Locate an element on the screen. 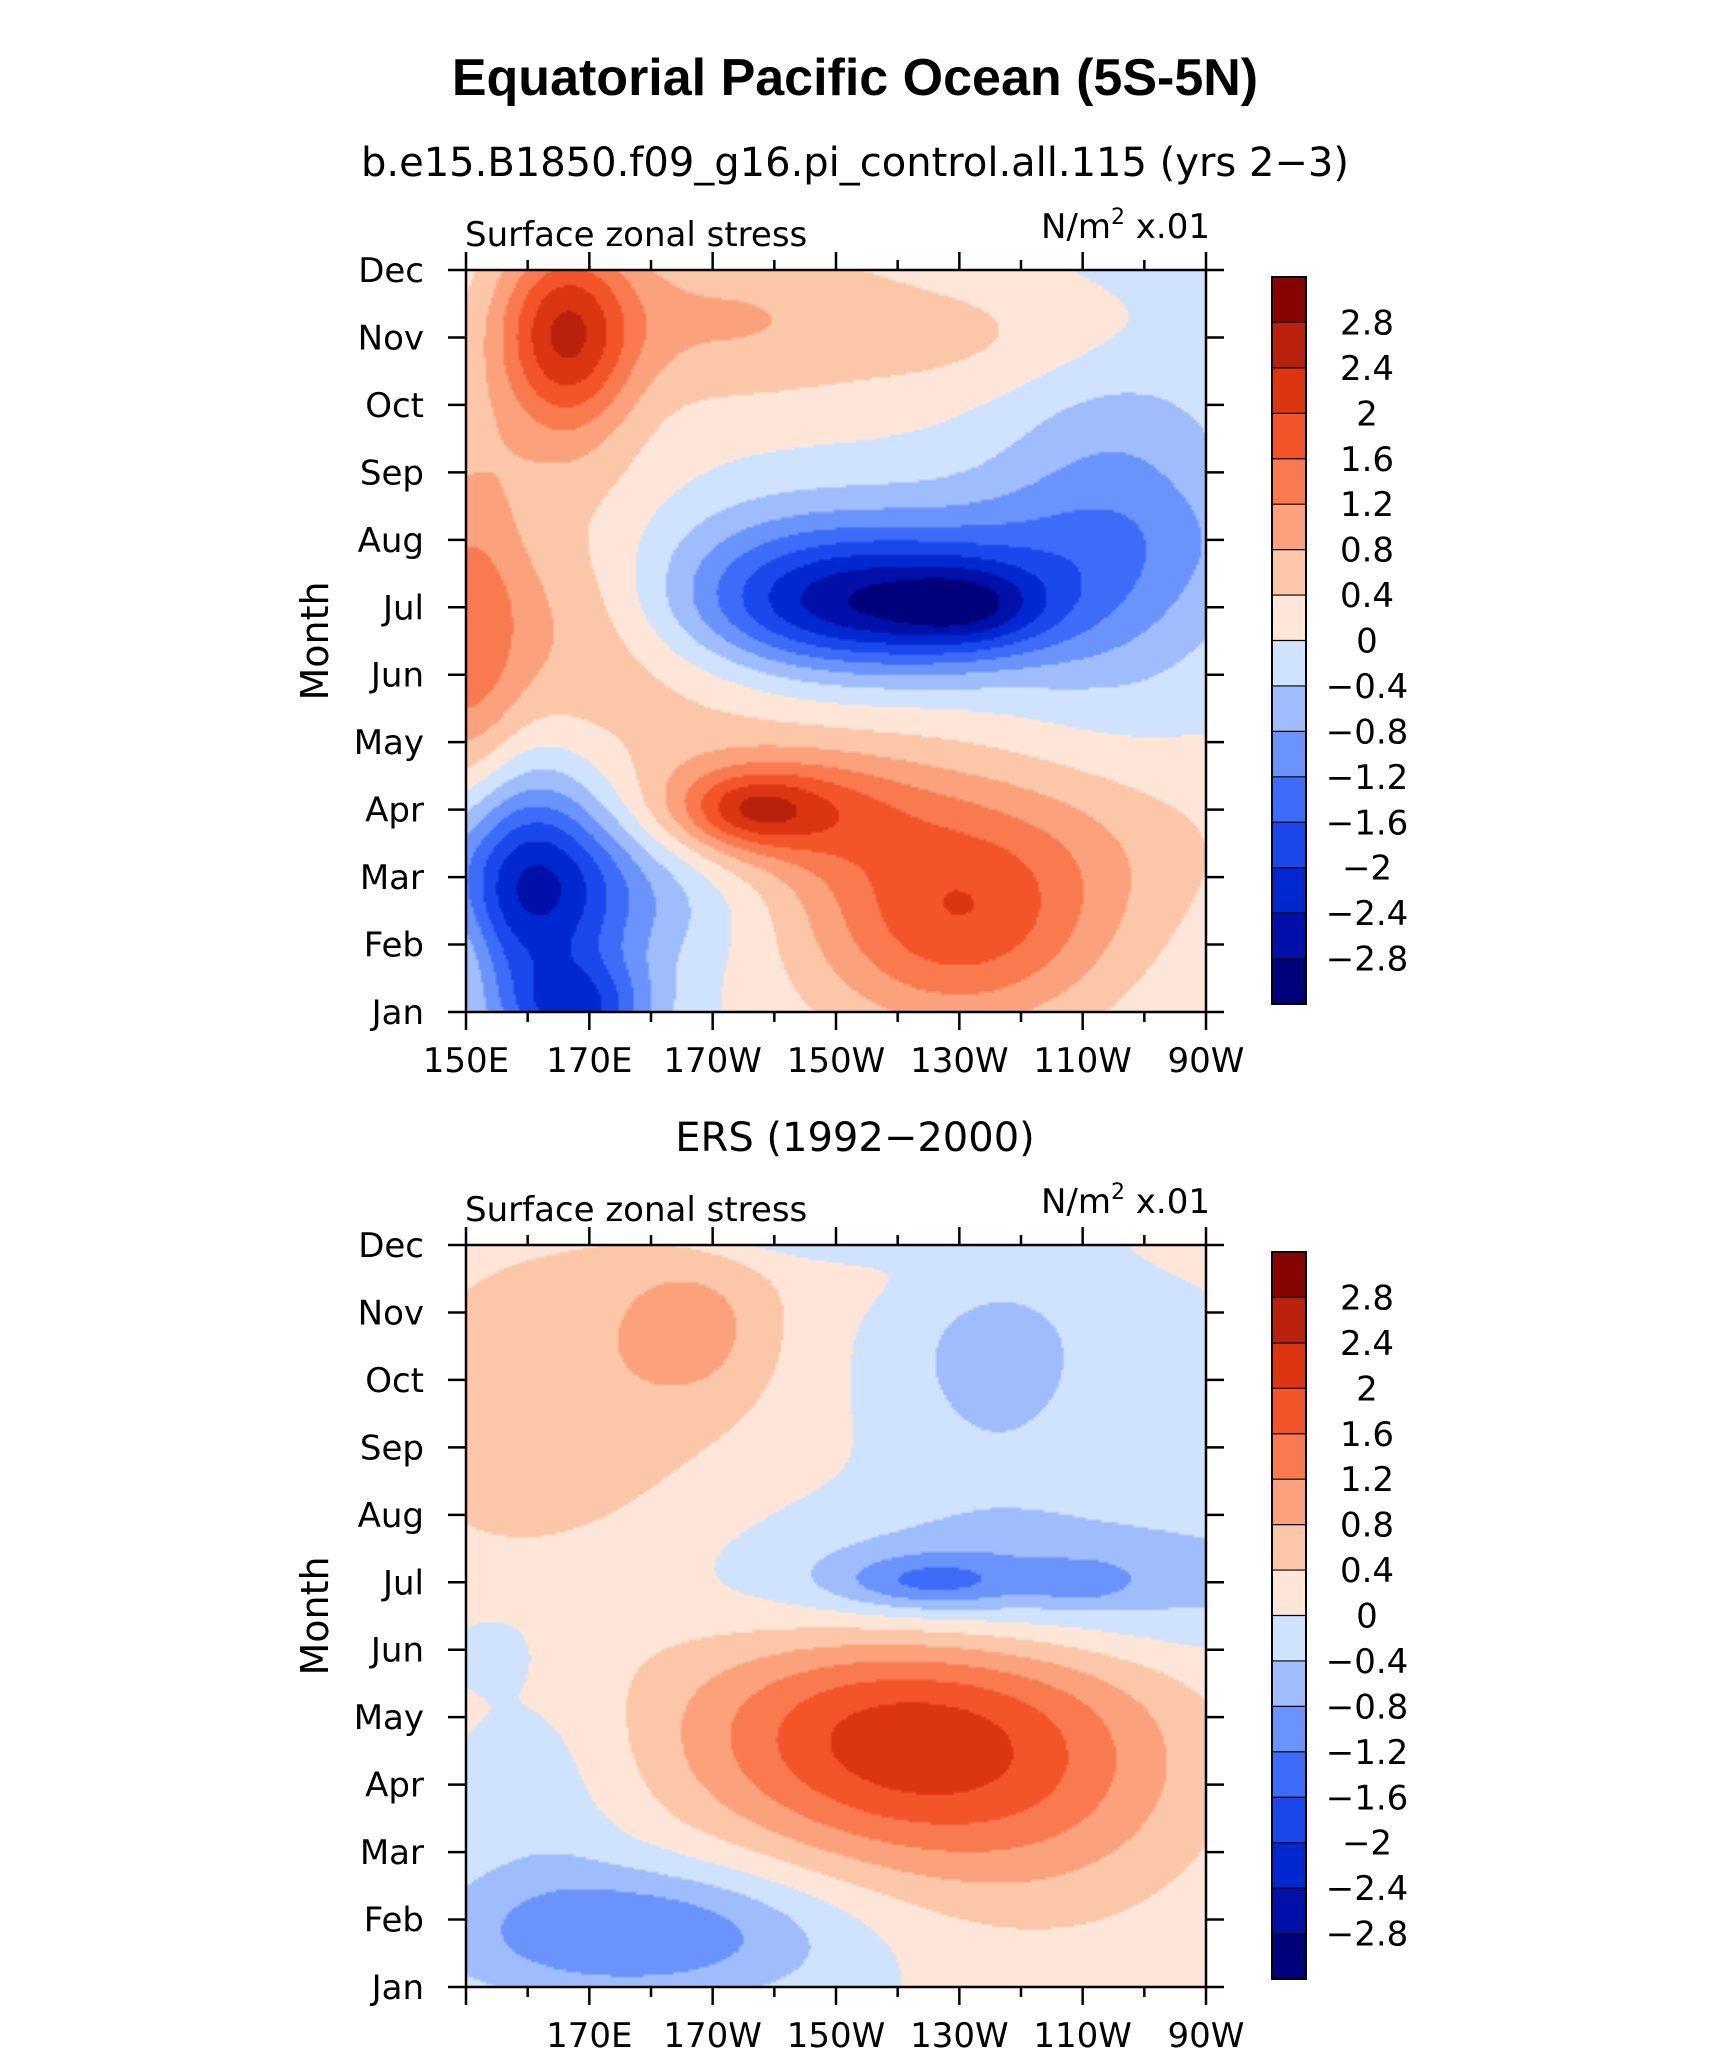 Image resolution: width=1710 pixels, height=2062 pixels. y-axis-label: Month is located at coordinates (315, 1615).